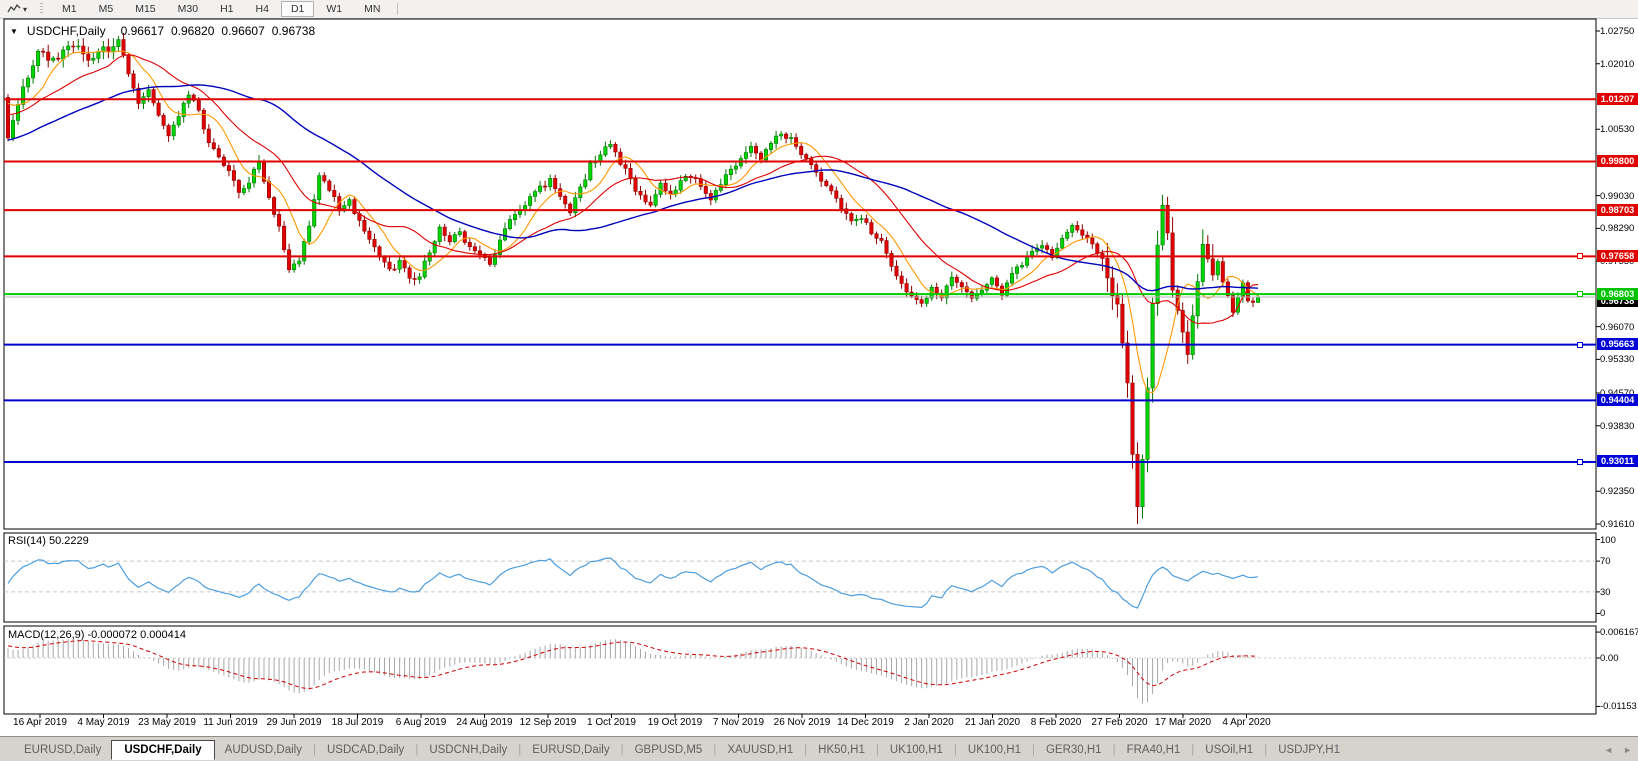  What do you see at coordinates (1617, 327) in the screenshot?
I see `price-axis-label: 0.96070` at bounding box center [1617, 327].